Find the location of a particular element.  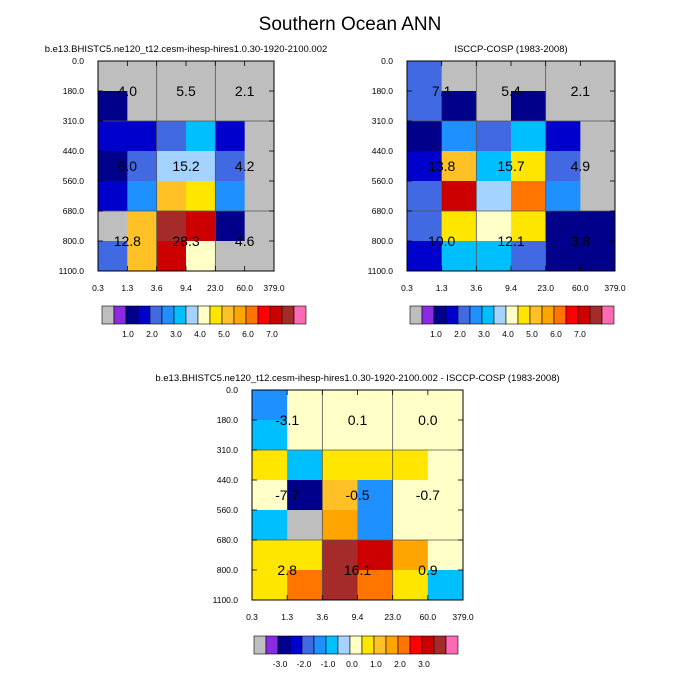

colorbar-label: 2.0 is located at coordinates (400, 664).